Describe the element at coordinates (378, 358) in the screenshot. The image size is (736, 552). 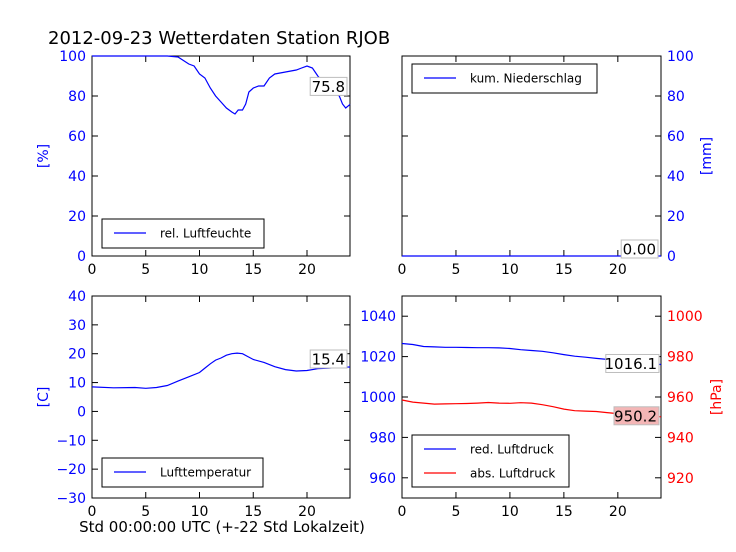
I see `y-tick-label: 1020` at that location.